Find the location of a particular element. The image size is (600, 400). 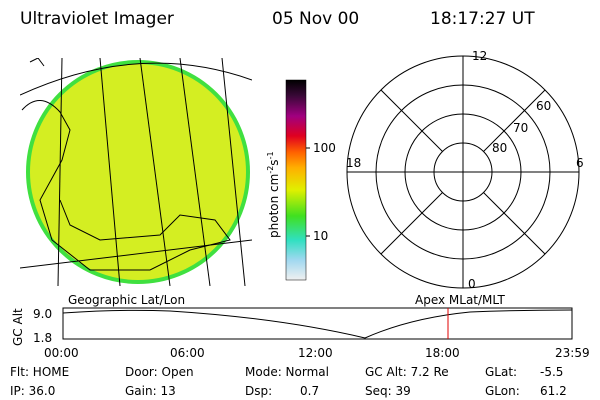

colorbar-tick: 100 is located at coordinates (324, 148).